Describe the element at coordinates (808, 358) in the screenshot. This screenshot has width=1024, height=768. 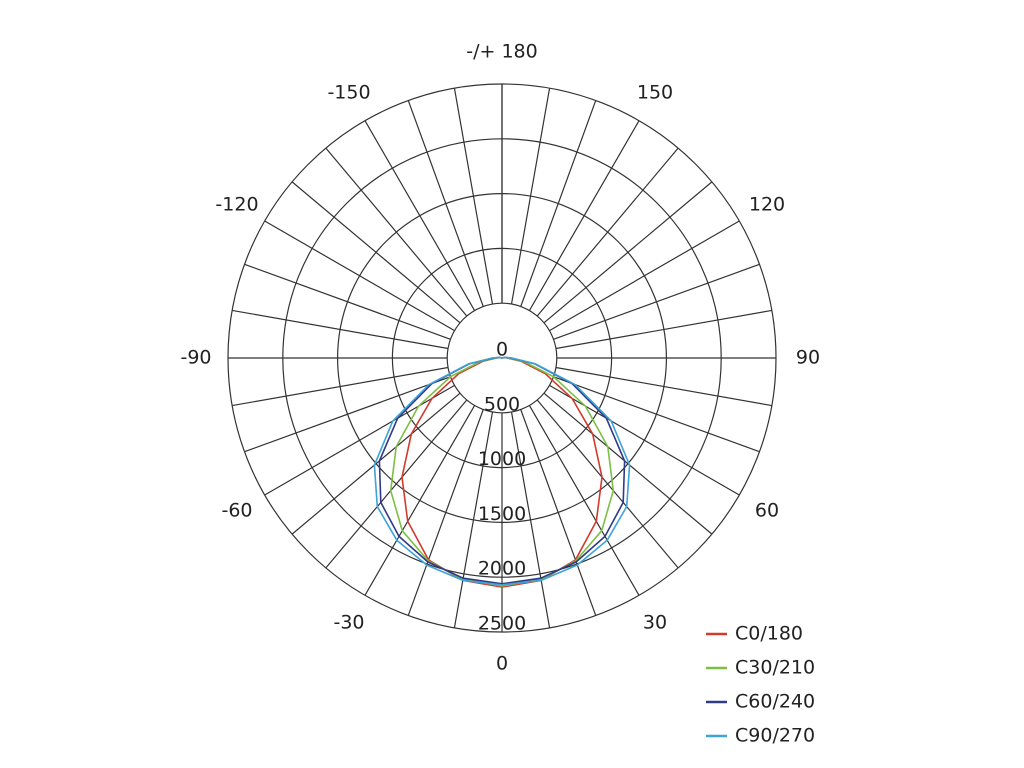
I see `angle-label: 90` at that location.